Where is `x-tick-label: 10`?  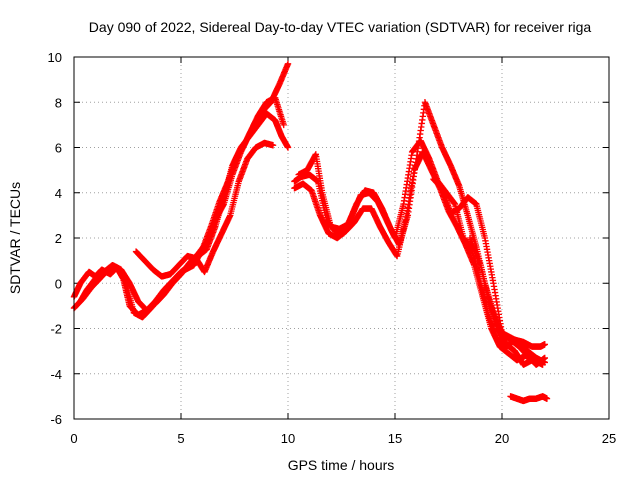
x-tick-label: 10 is located at coordinates (288, 438).